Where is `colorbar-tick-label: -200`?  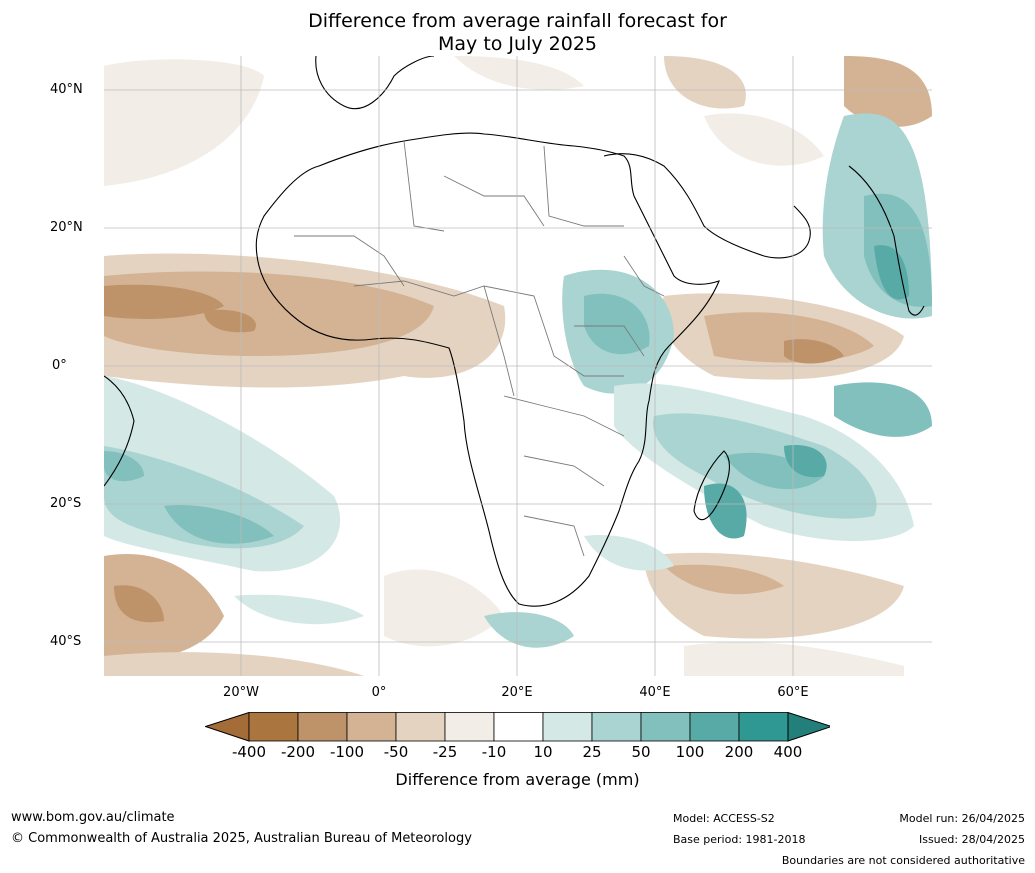
colorbar-tick-label: -200 is located at coordinates (298, 752).